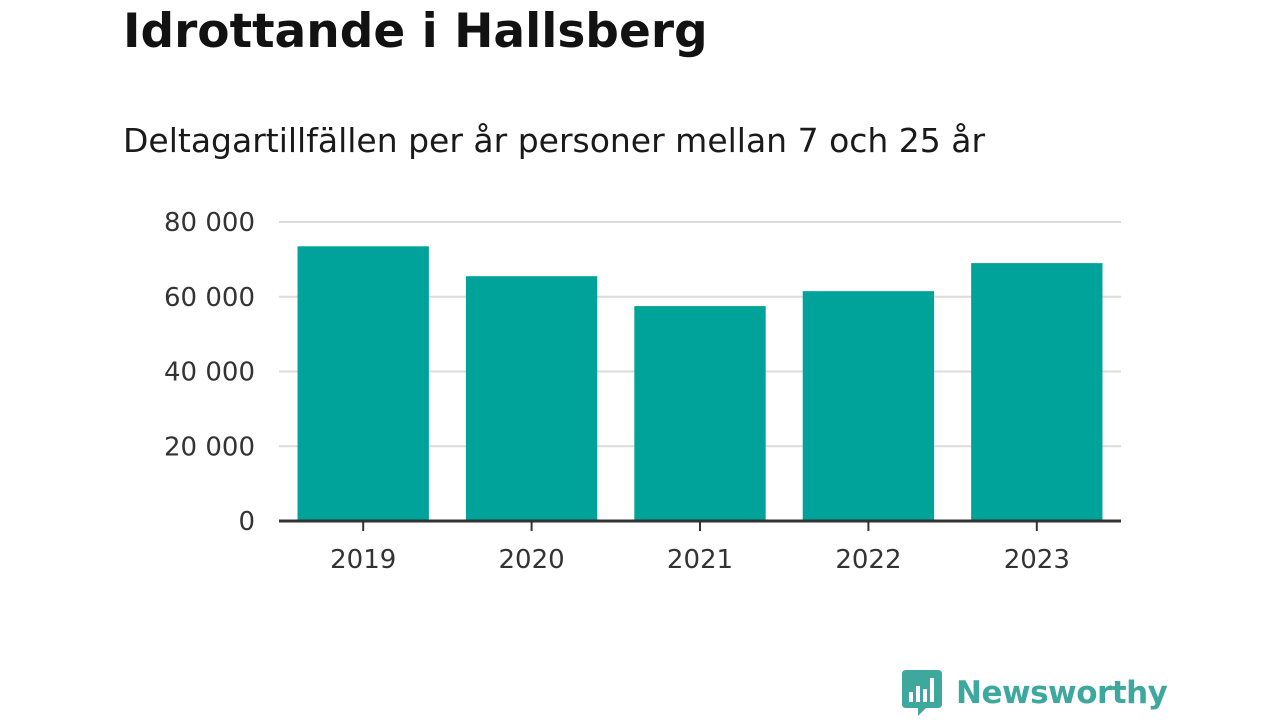 This screenshot has width=1280, height=720. I want to click on y-tick-labels: 0 20 000 40 000 60 000 80 000, so click(209, 372).